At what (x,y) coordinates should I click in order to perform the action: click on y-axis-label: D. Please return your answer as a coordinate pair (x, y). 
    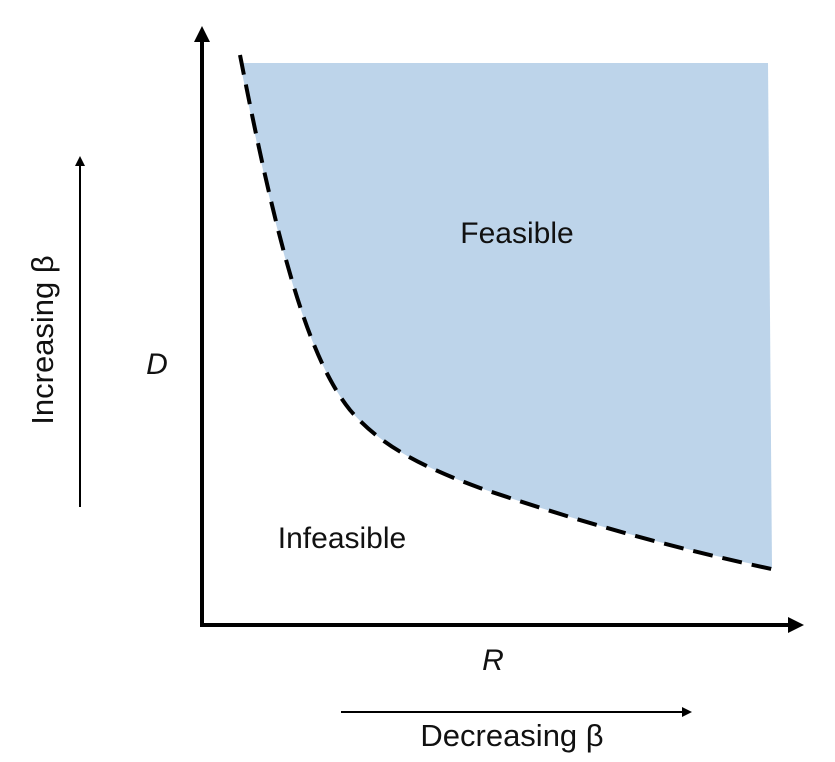
    Looking at the image, I should click on (157, 364).